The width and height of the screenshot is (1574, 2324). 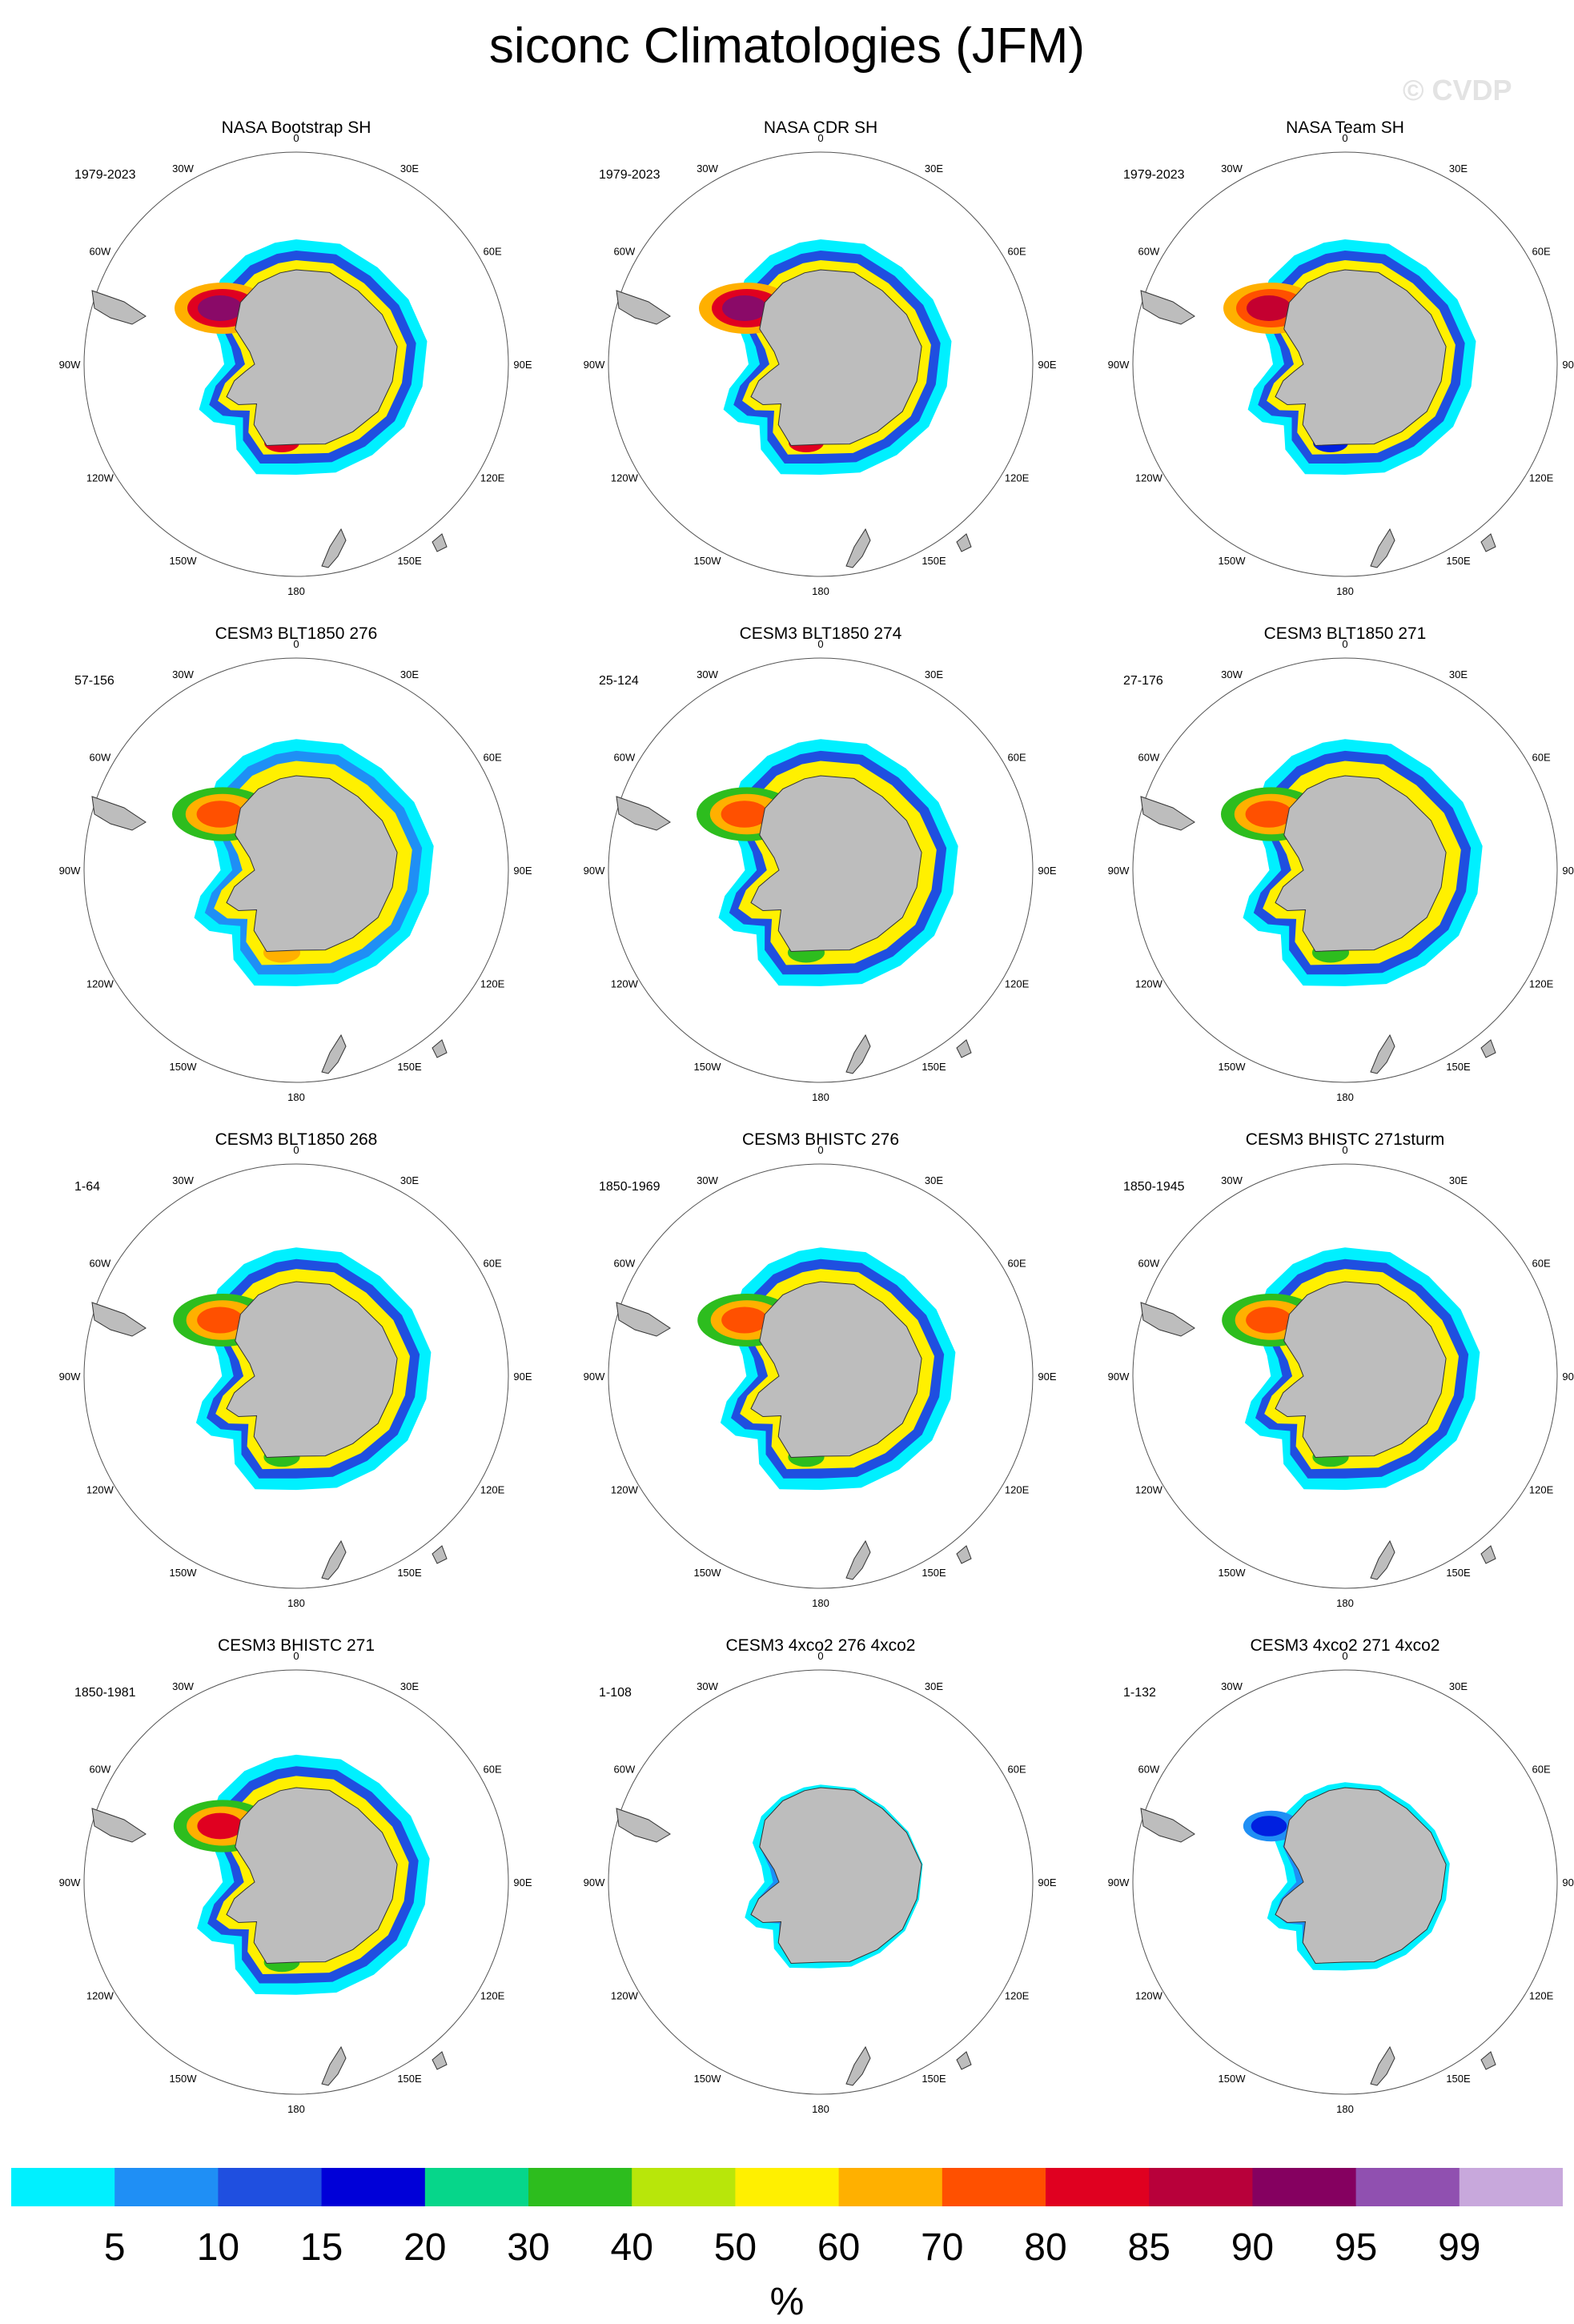 What do you see at coordinates (821, 1139) in the screenshot?
I see `panel-title: CESM3 BHISTC 276` at bounding box center [821, 1139].